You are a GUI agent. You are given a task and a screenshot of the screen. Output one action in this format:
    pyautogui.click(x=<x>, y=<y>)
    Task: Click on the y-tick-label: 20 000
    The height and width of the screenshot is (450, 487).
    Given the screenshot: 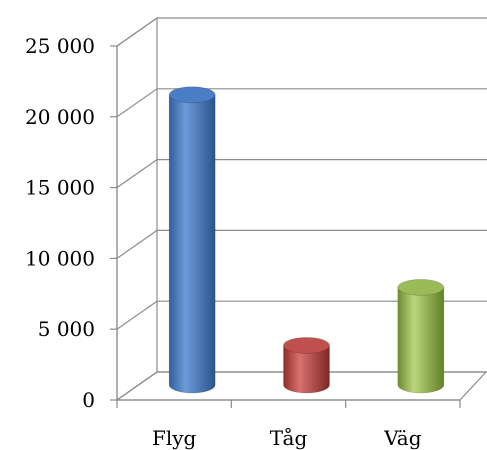 What is the action you would take?
    pyautogui.click(x=60, y=117)
    